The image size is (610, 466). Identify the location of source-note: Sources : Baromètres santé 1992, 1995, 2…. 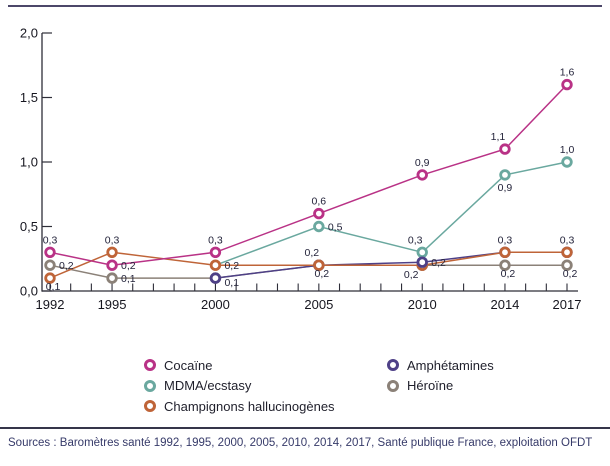
(300, 443).